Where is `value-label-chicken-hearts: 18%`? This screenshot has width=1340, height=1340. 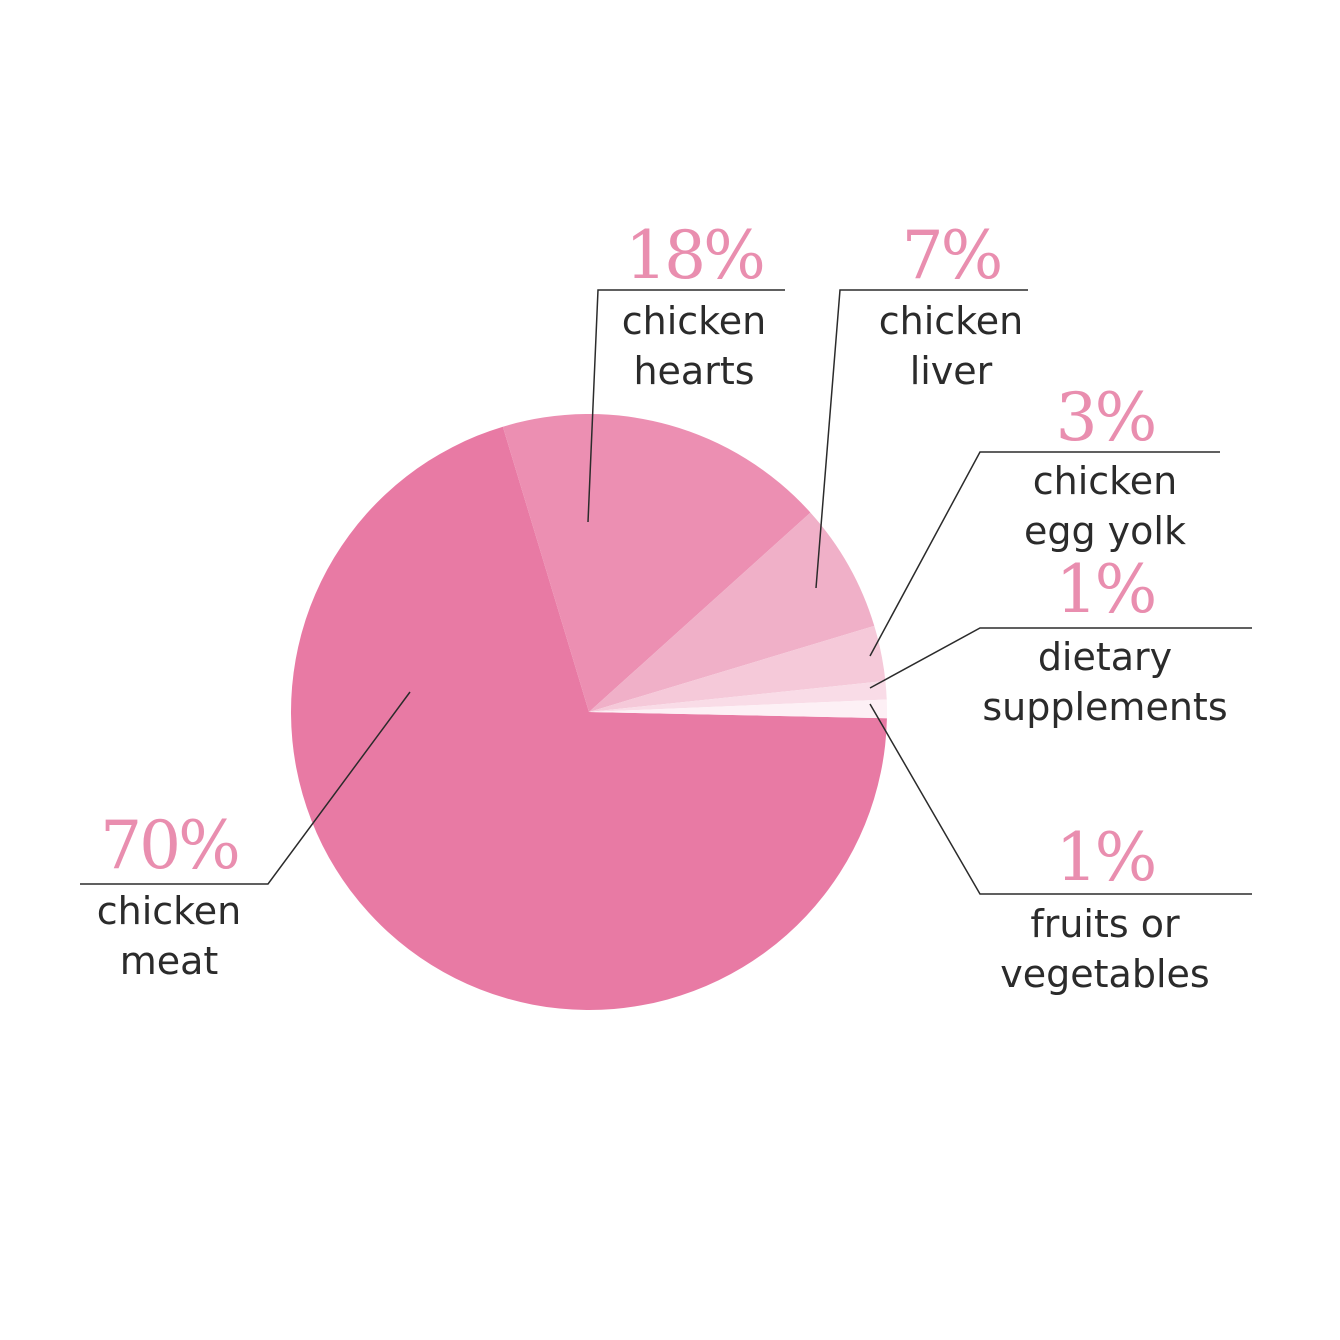
value-label-chicken-hearts: 18% is located at coordinates (694, 255).